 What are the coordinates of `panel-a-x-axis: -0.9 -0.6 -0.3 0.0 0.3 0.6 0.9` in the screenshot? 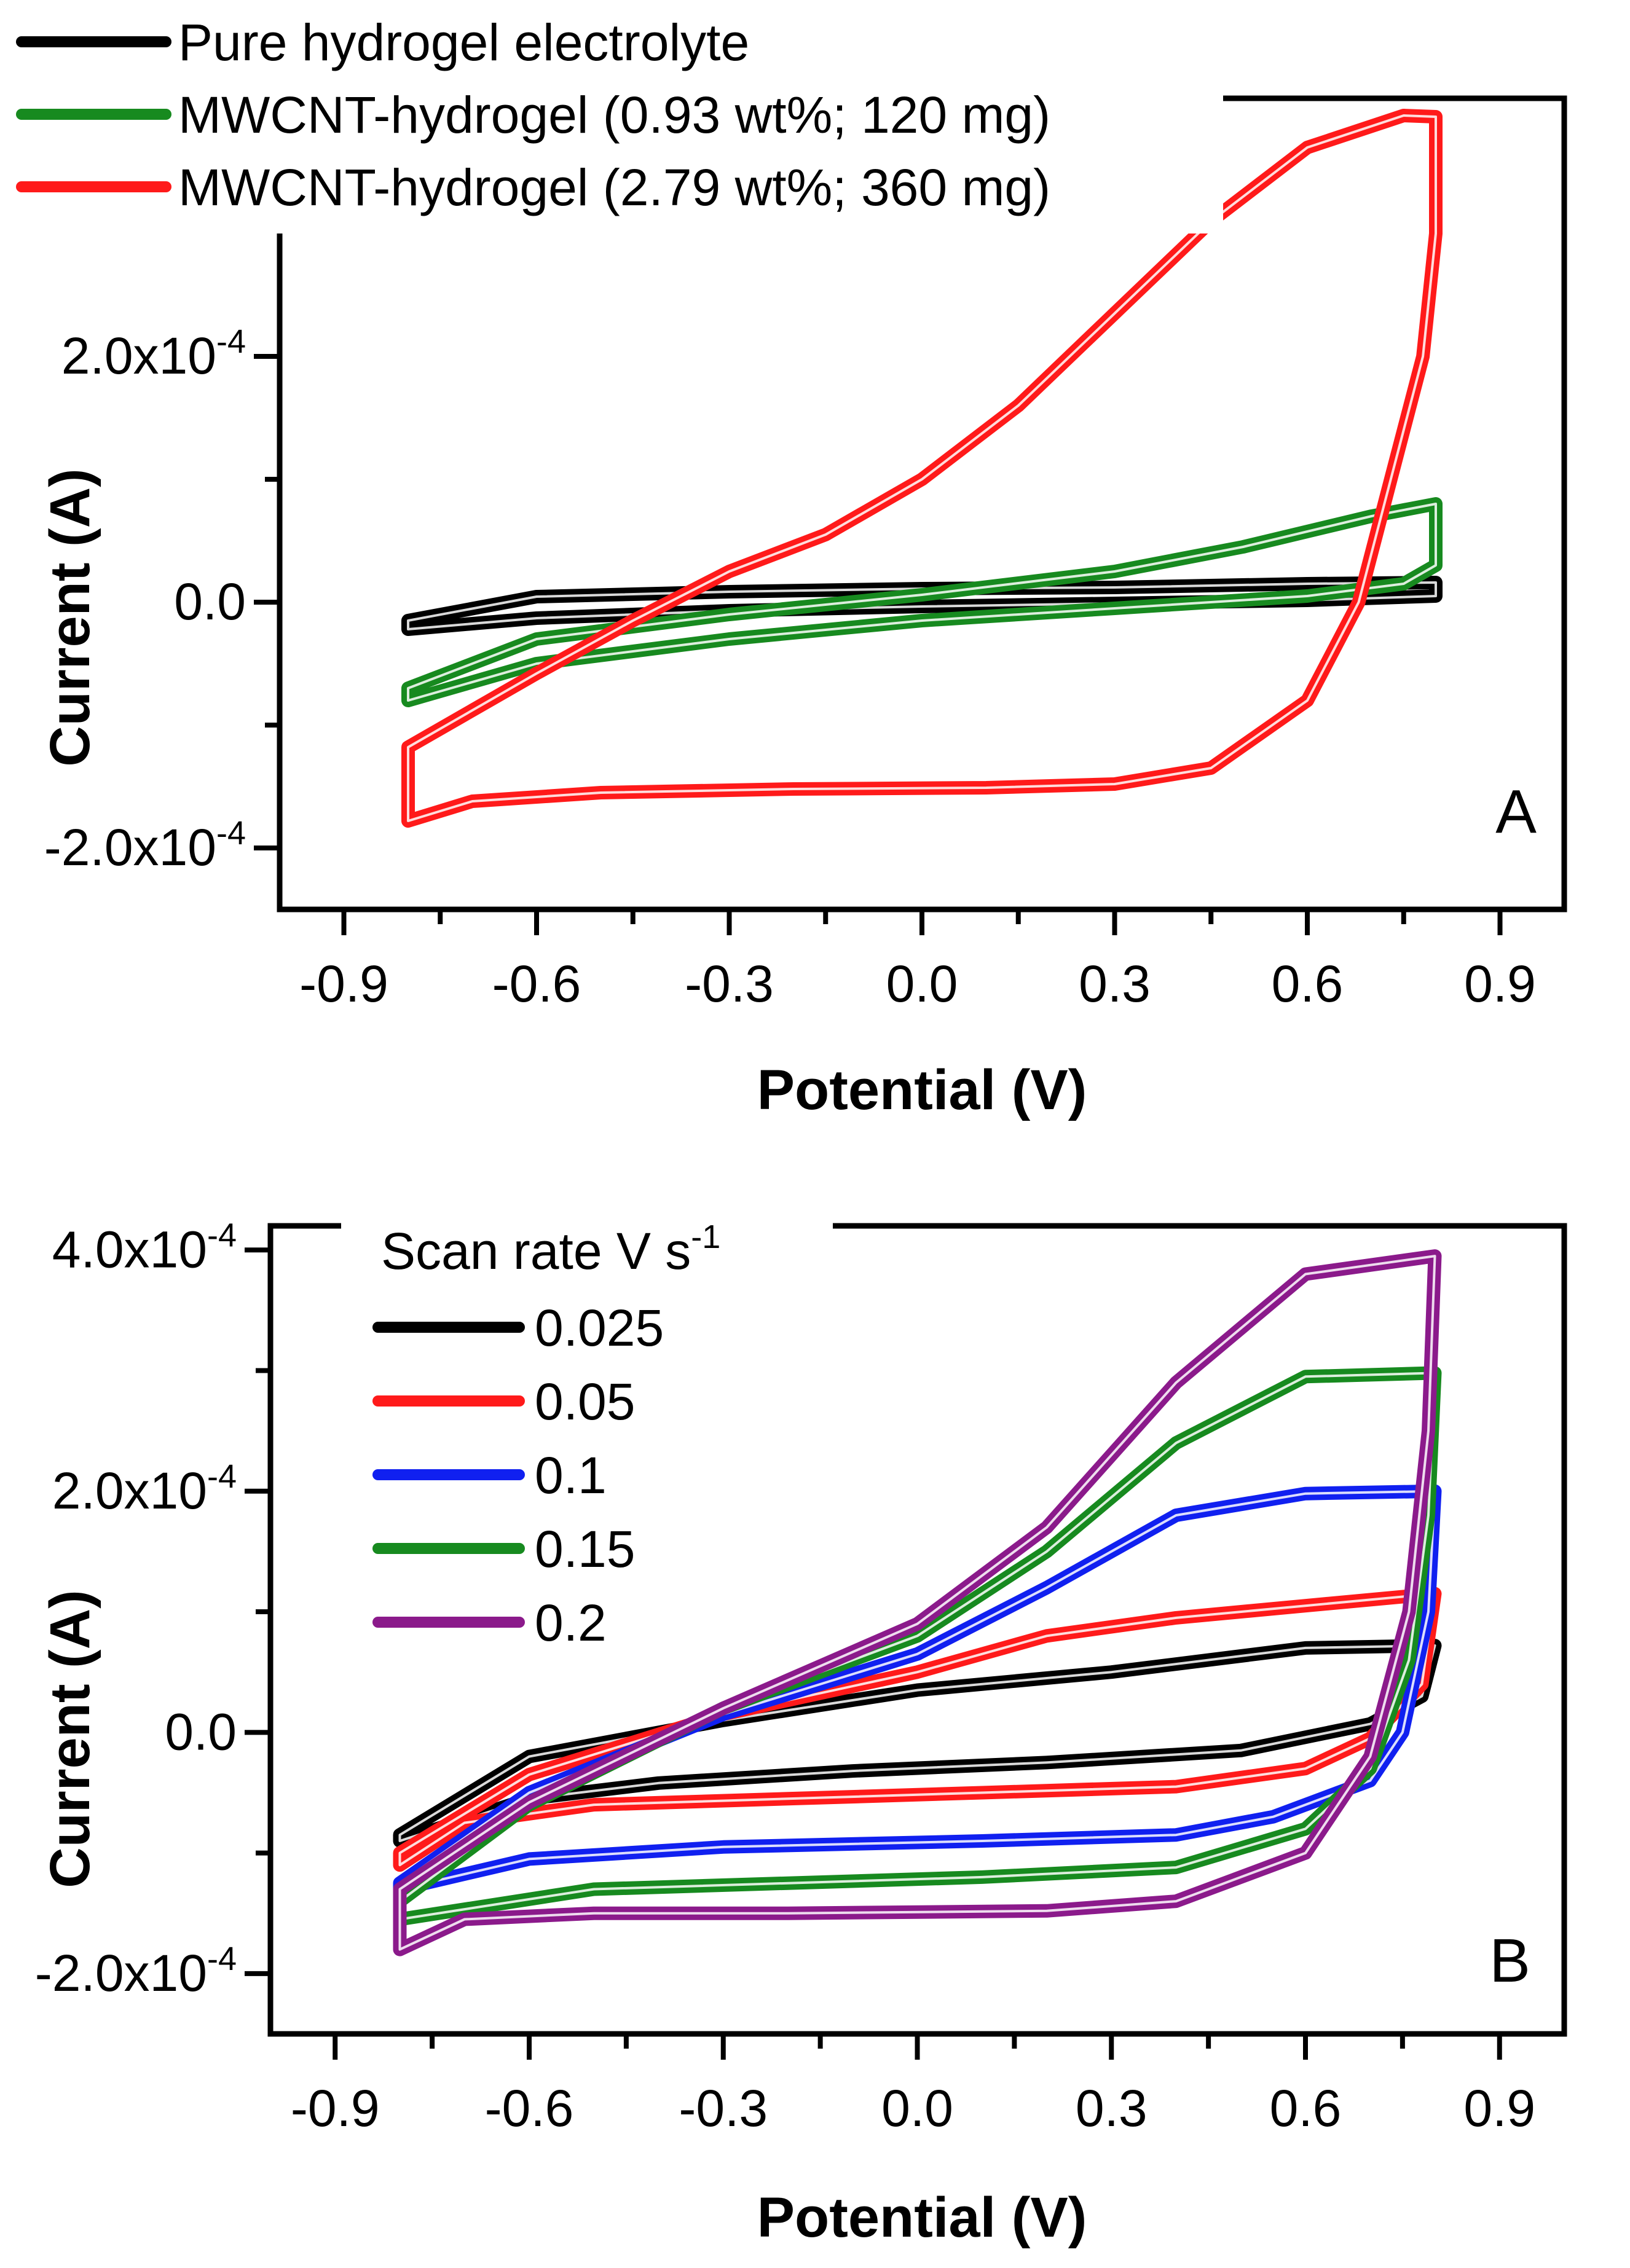 It's located at (917, 961).